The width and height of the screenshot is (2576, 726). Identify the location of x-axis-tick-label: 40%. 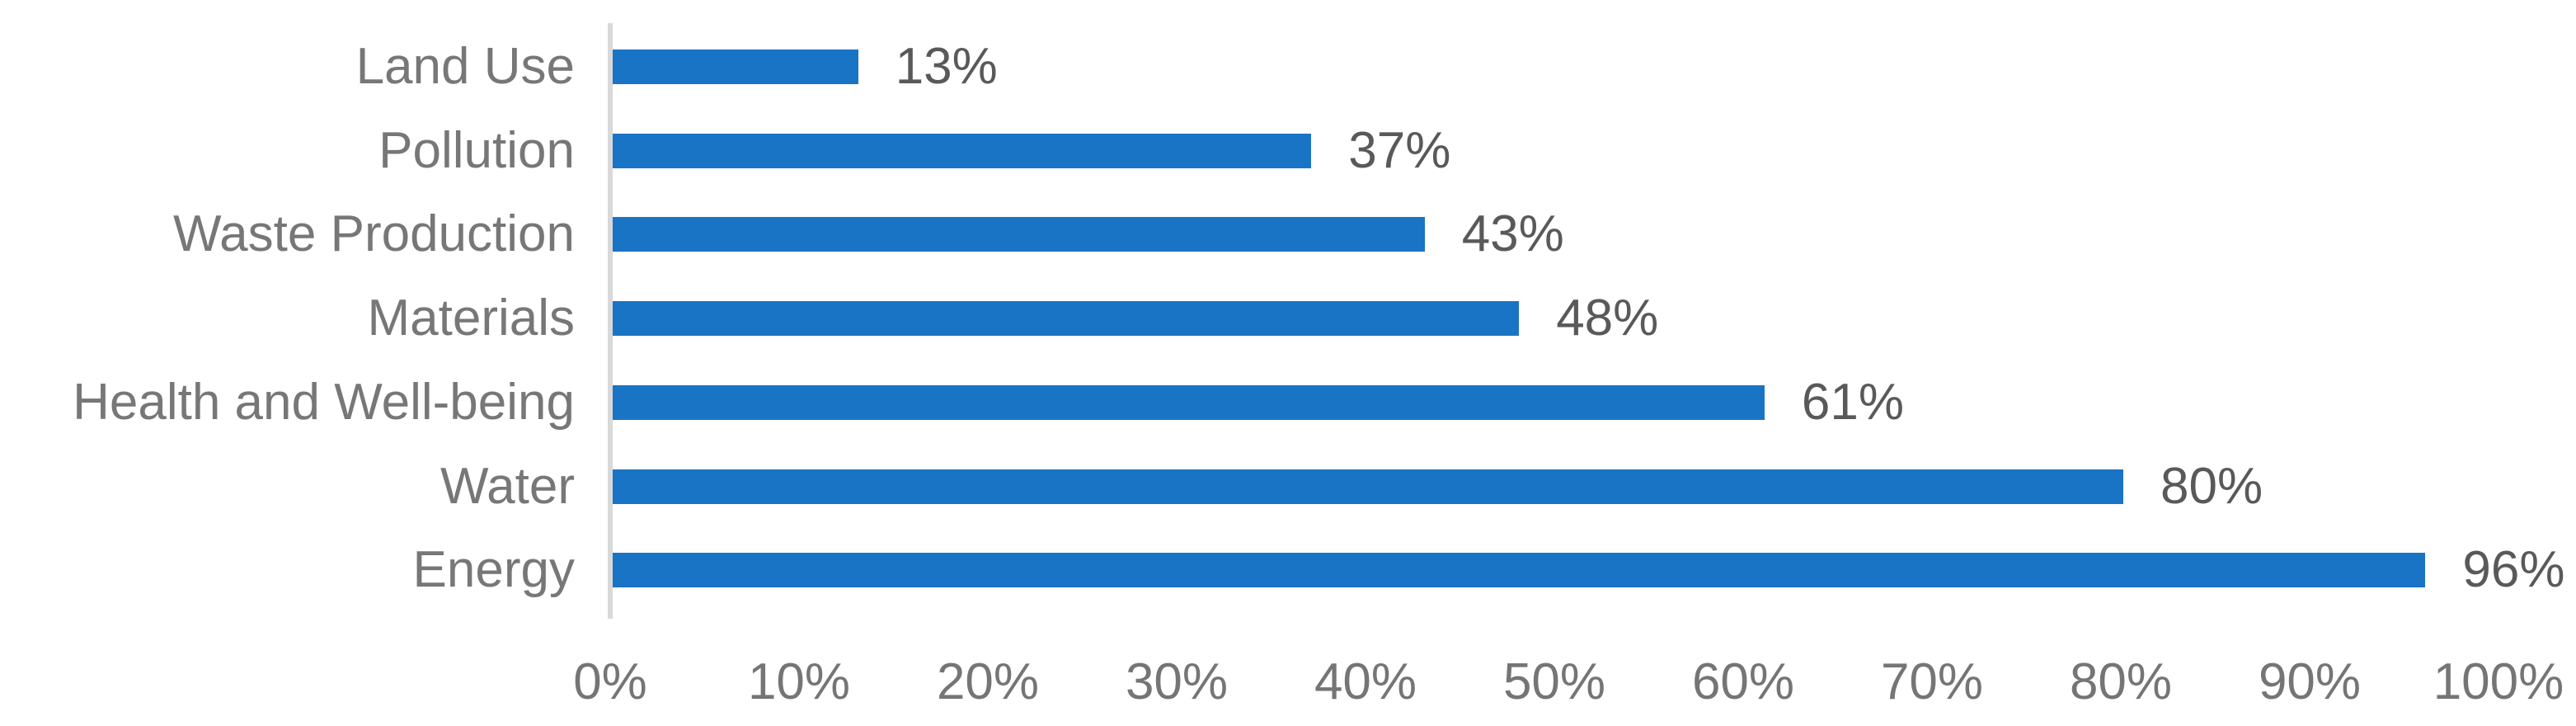
(1365, 681).